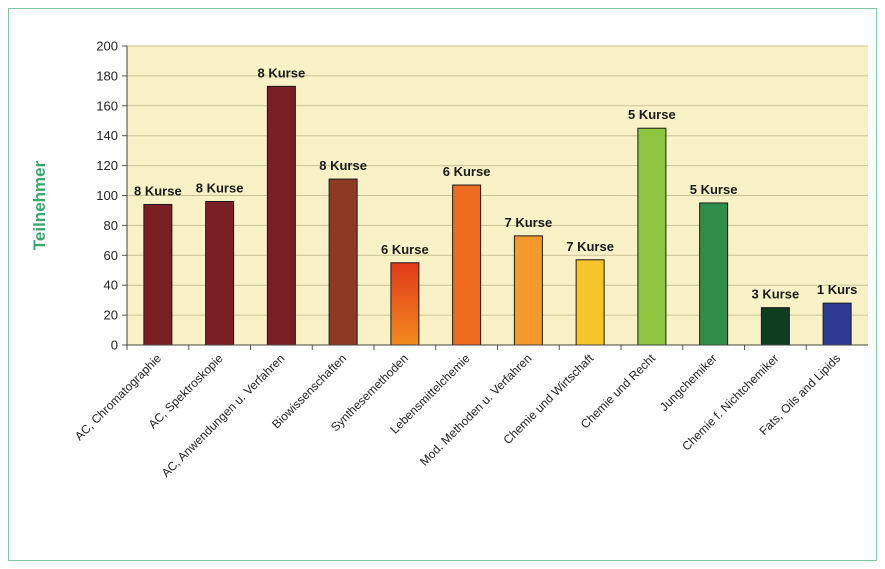 The width and height of the screenshot is (885, 569). I want to click on y-tick-label: 20, so click(111, 315).